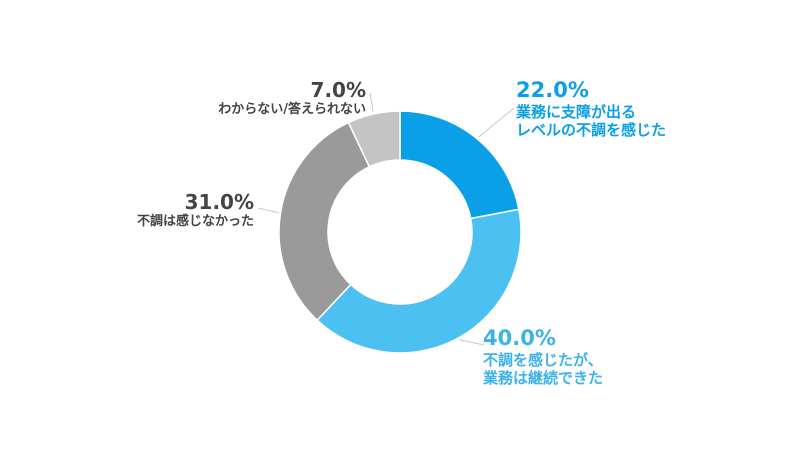  What do you see at coordinates (324, 221) in the screenshot?
I see `slice-no-discomfort` at bounding box center [324, 221].